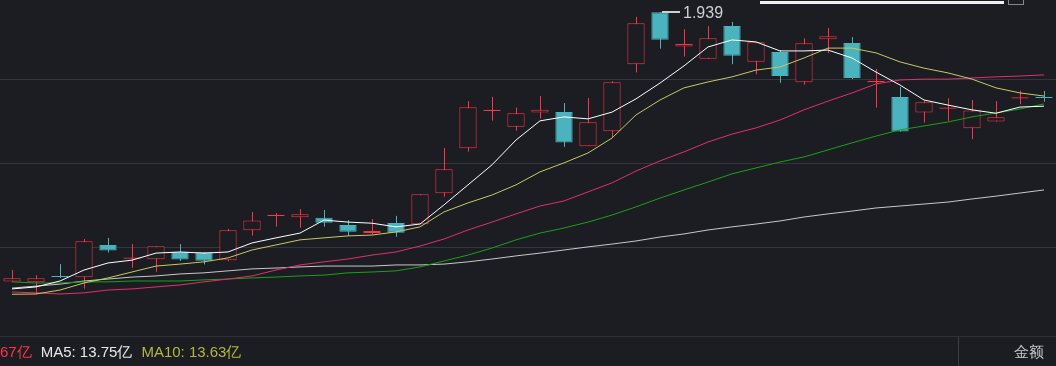 The width and height of the screenshot is (1056, 366). Describe the element at coordinates (191, 352) in the screenshot. I see `text: MA10: 13.63亿` at that location.